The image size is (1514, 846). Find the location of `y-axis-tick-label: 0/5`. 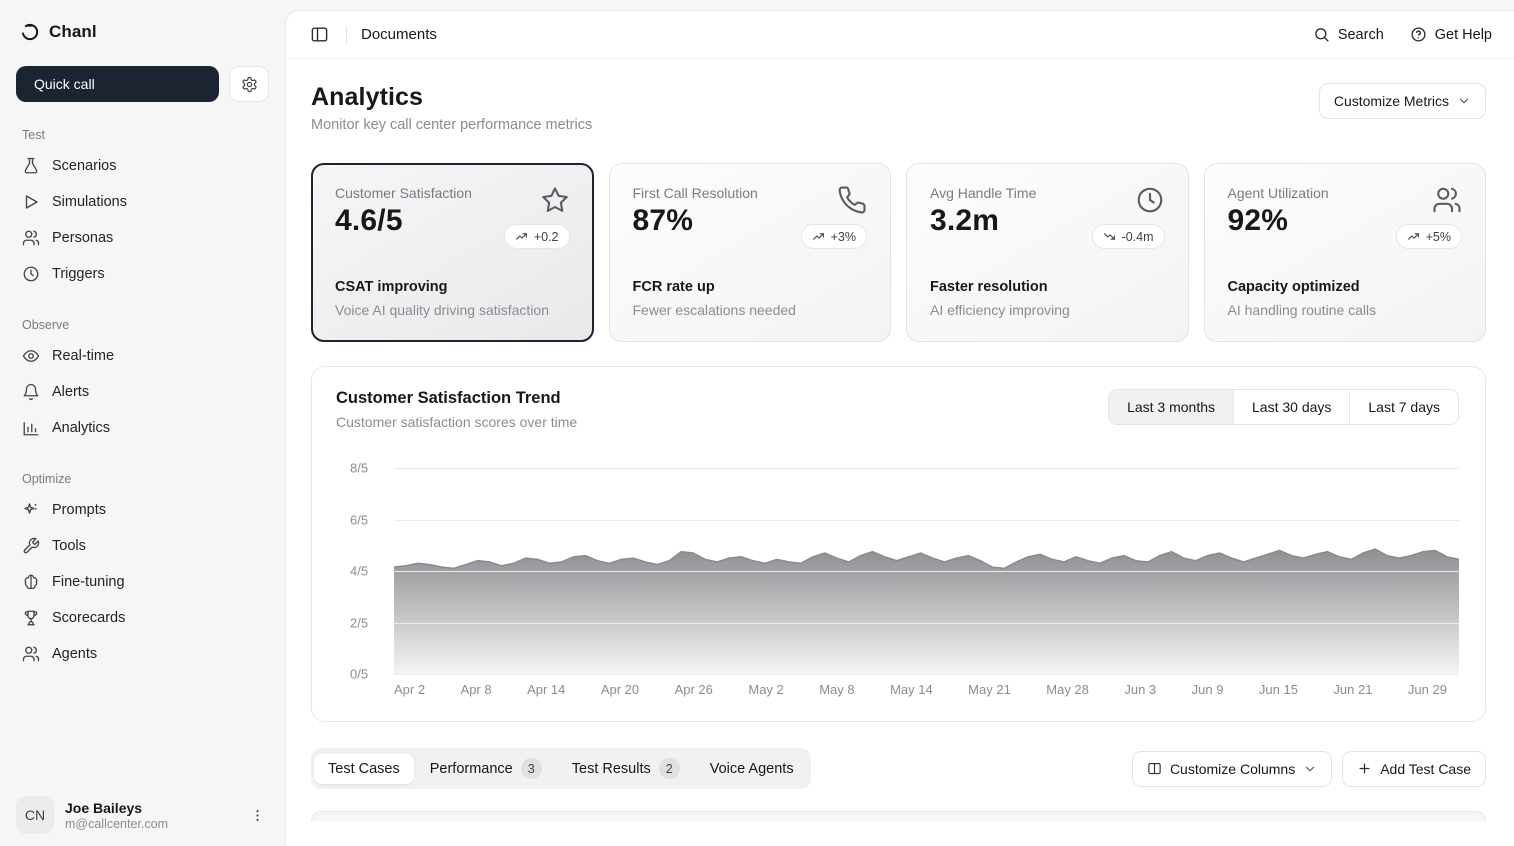

y-axis-tick-label: 0/5 is located at coordinates (359, 674).